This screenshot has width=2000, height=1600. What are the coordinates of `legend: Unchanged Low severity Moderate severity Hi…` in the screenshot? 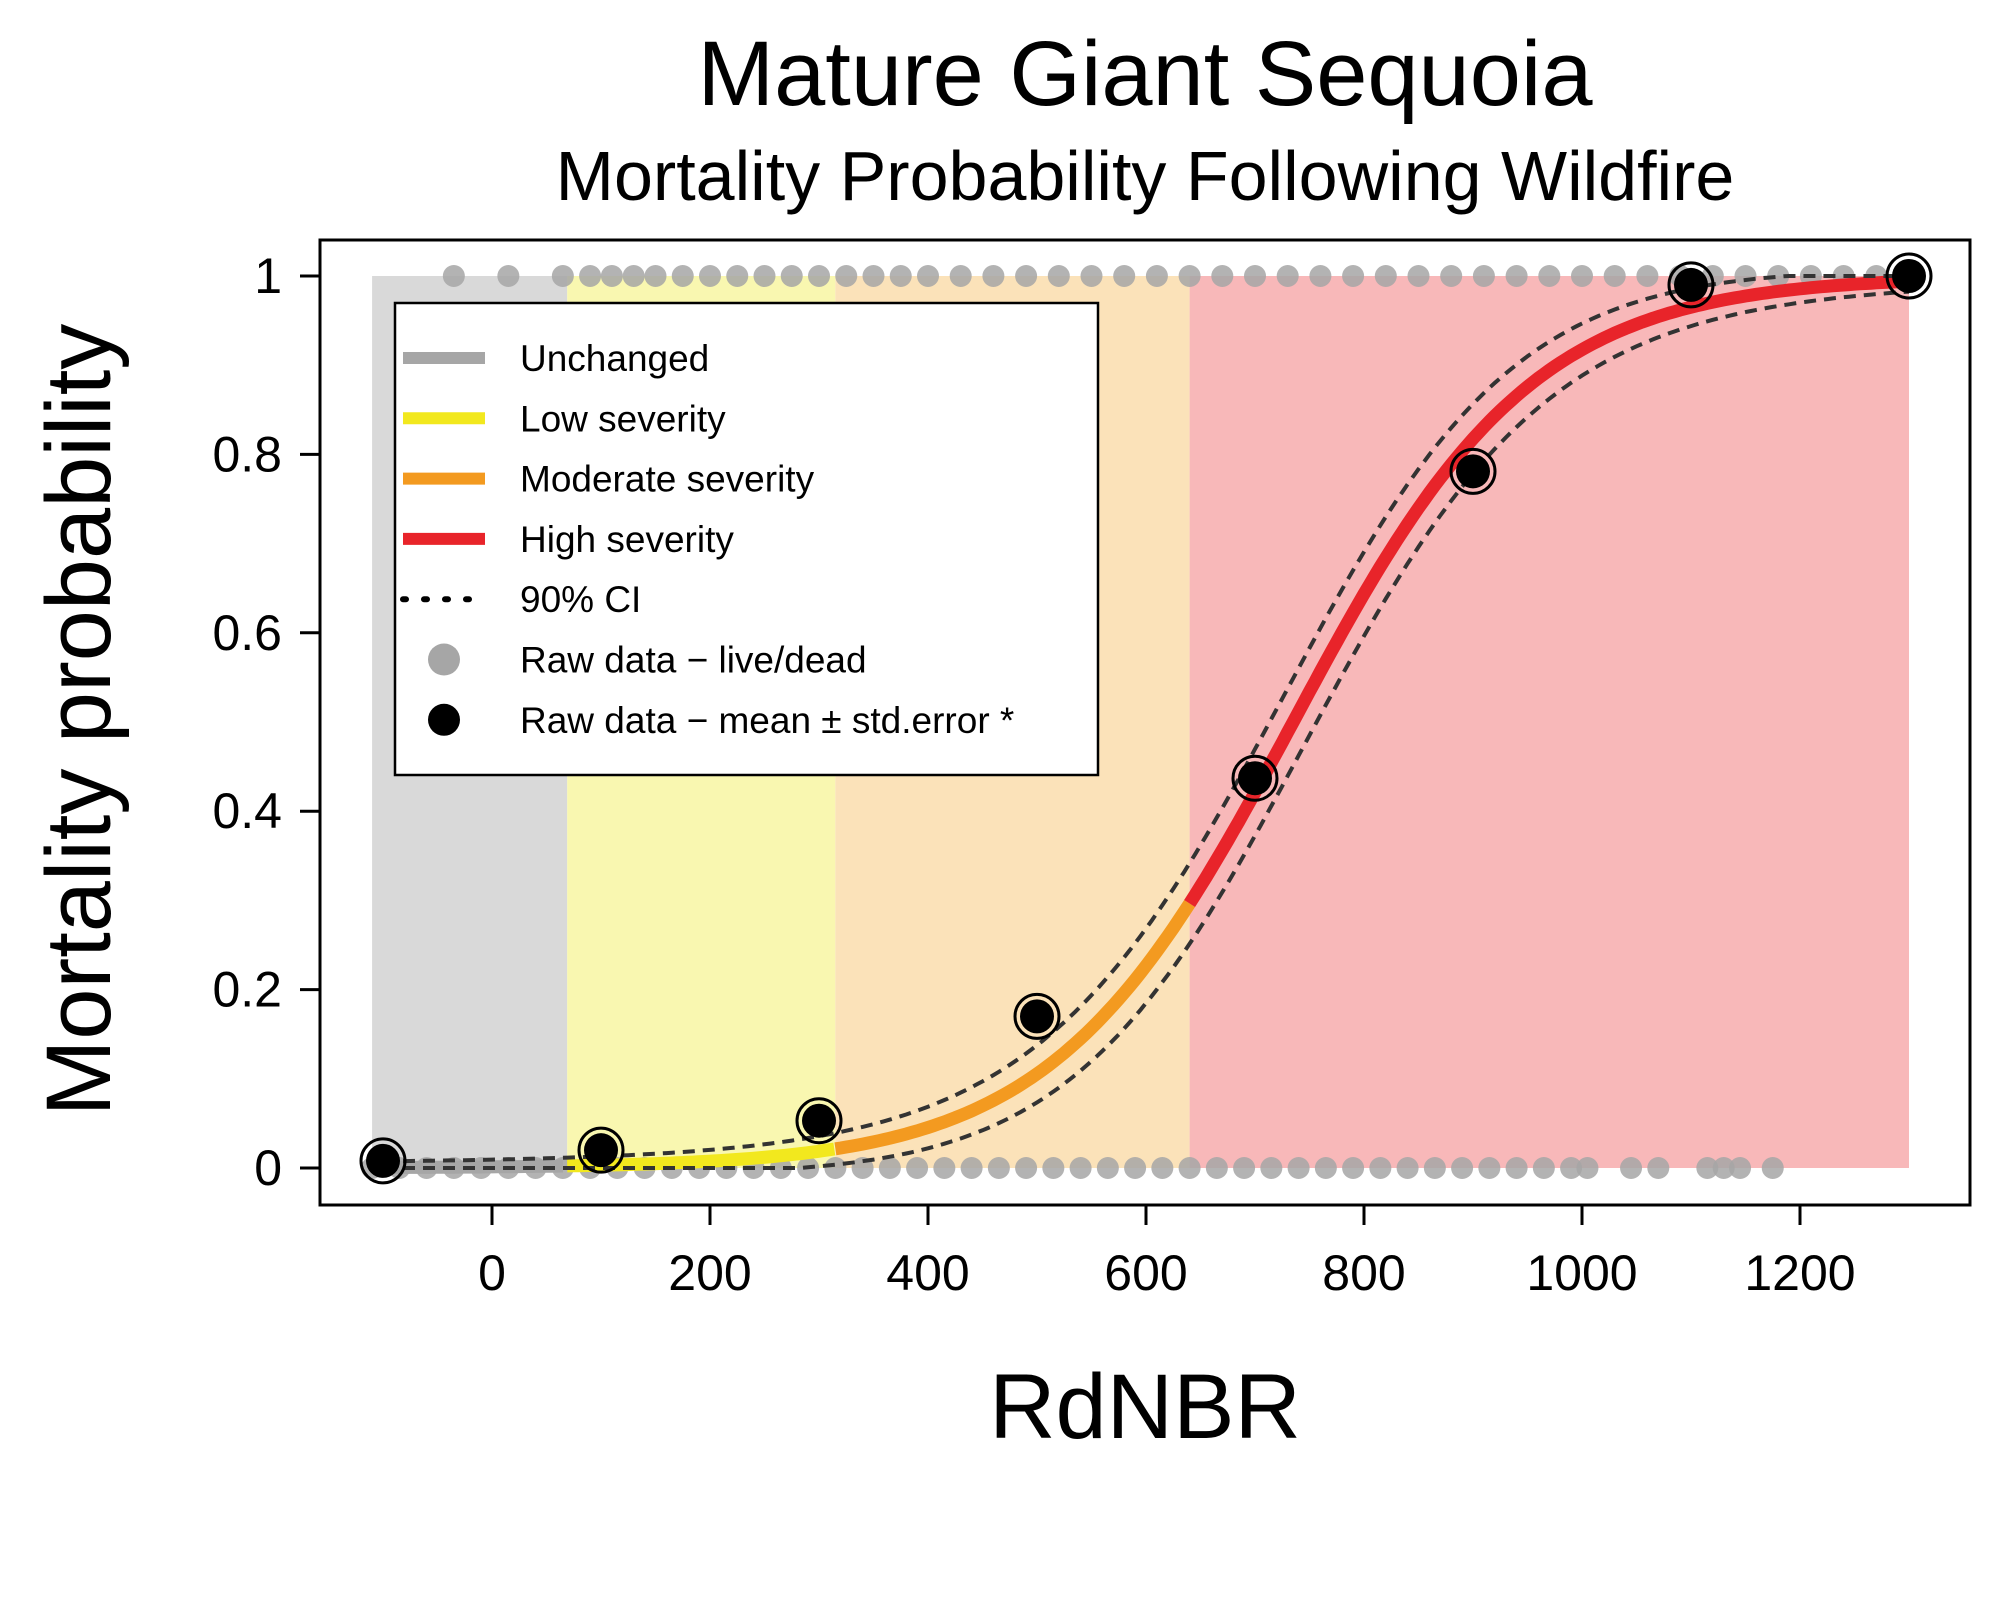 It's located at (746, 539).